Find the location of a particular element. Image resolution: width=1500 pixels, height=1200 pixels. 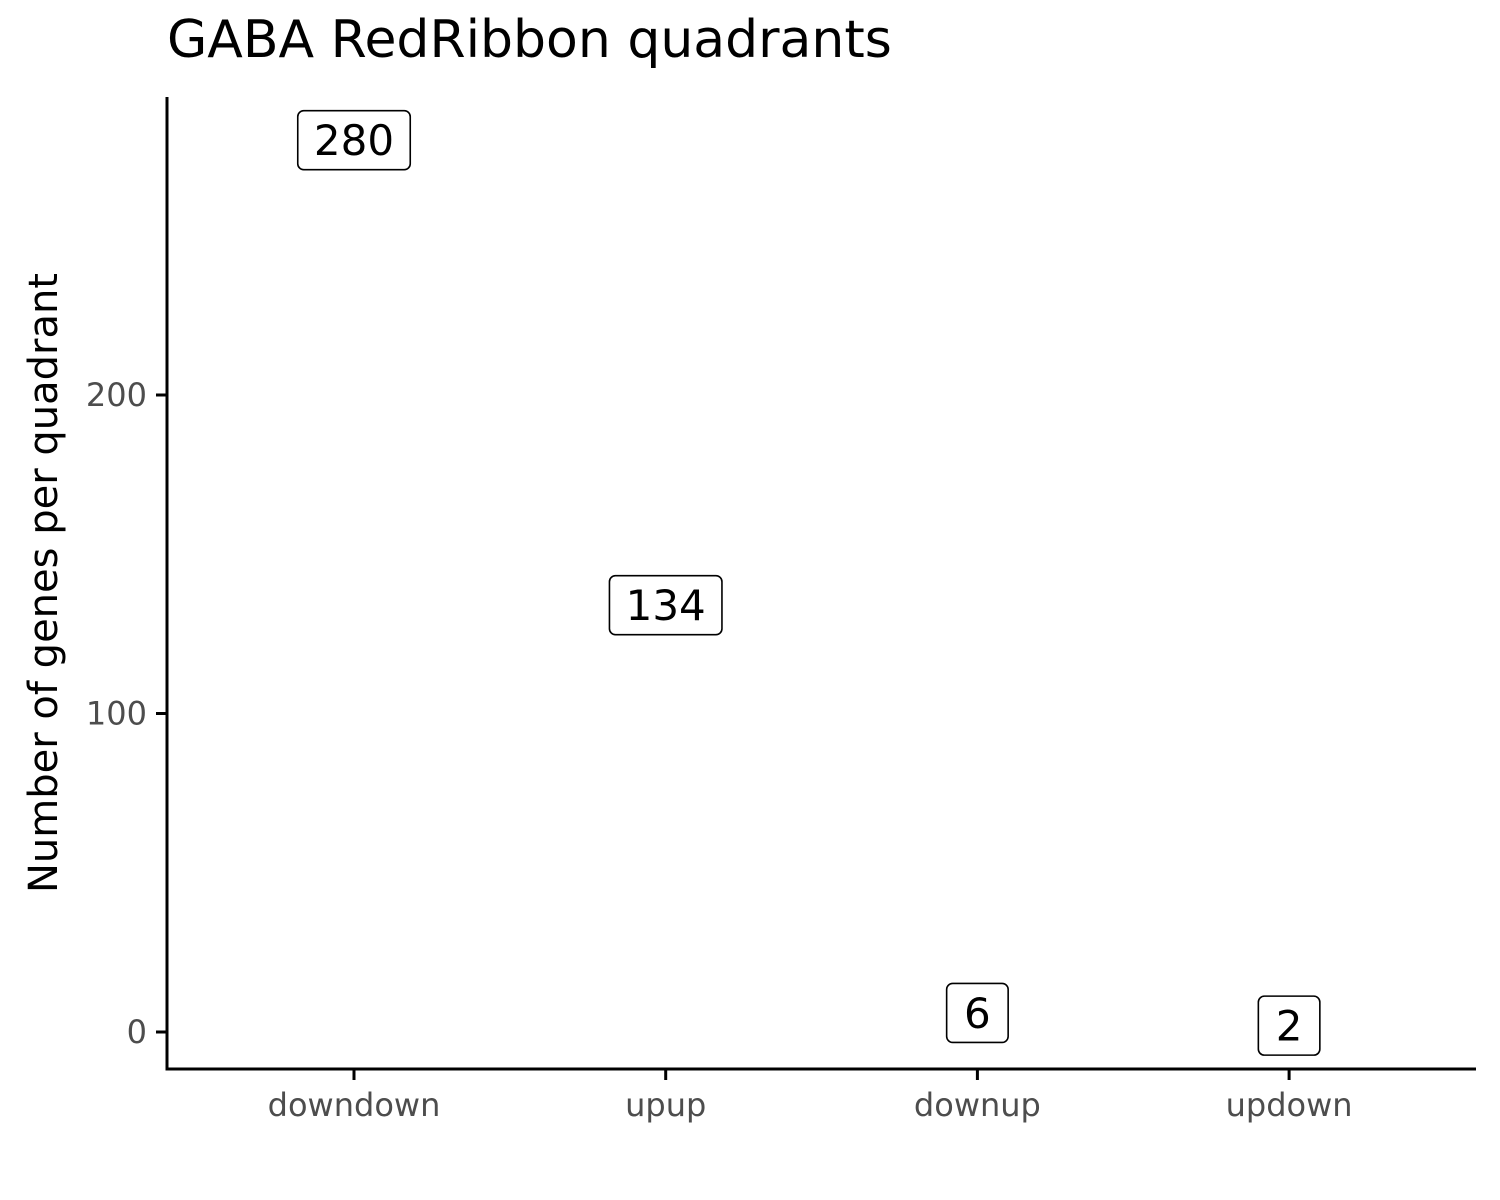

x-tick-label: downup is located at coordinates (977, 1105).